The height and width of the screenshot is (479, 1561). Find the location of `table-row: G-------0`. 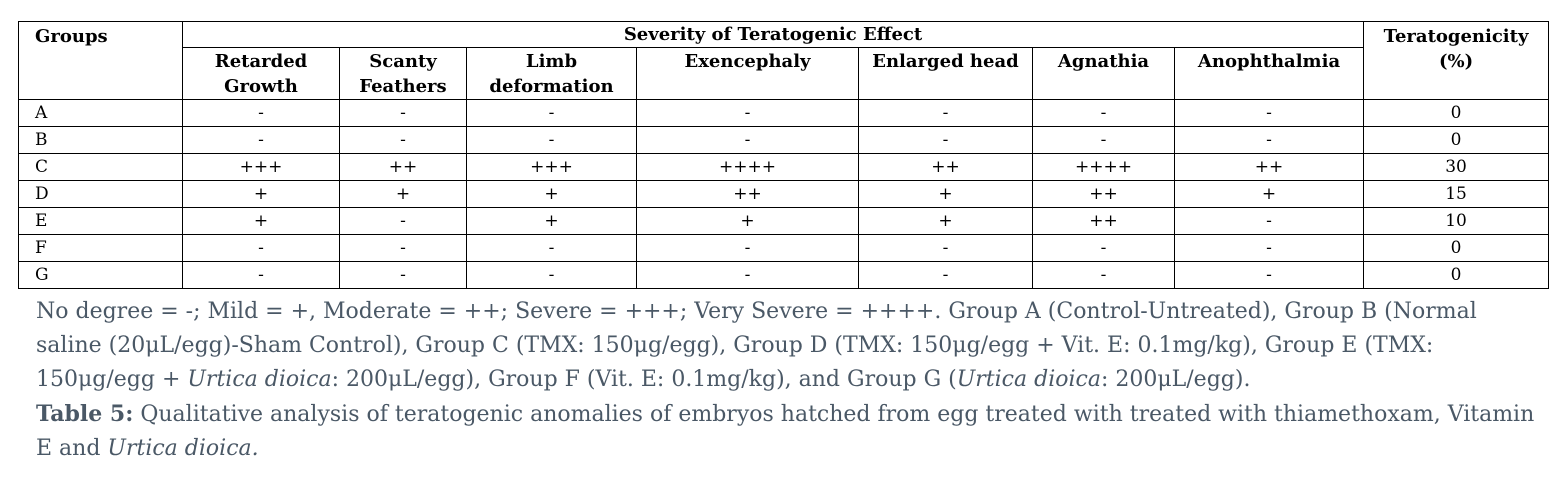

table-row: G-------0 is located at coordinates (784, 275).